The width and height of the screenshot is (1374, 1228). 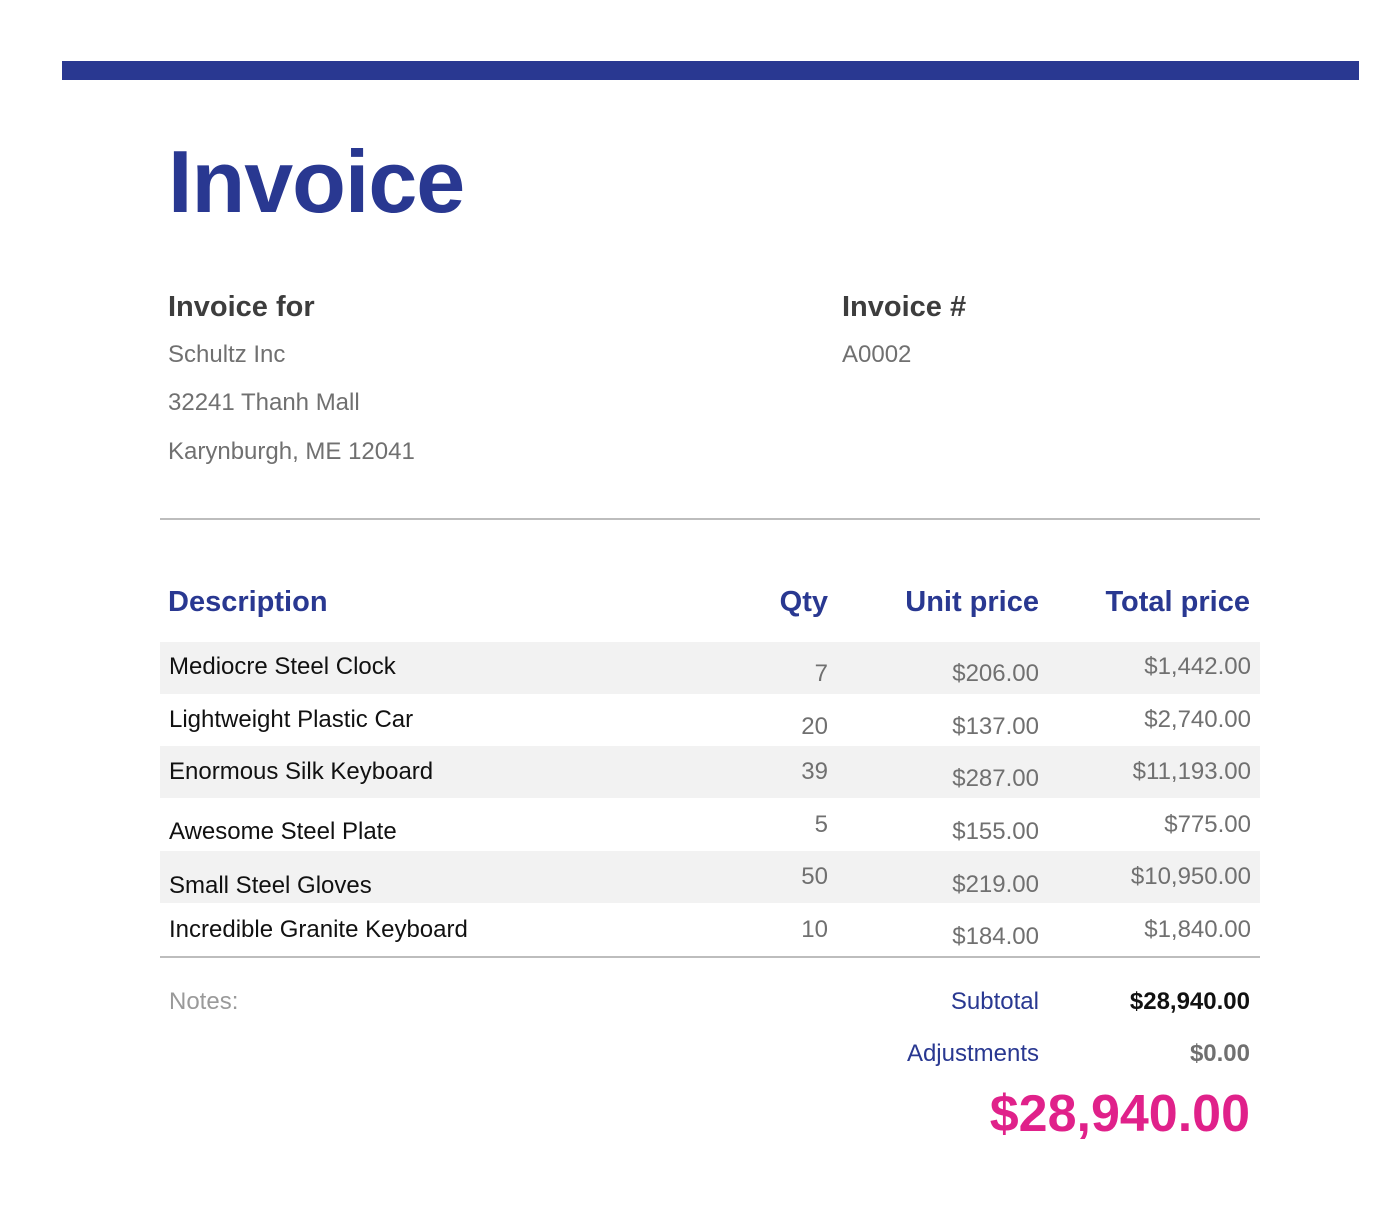 I want to click on item-unit-price: $155.00, so click(x=995, y=831).